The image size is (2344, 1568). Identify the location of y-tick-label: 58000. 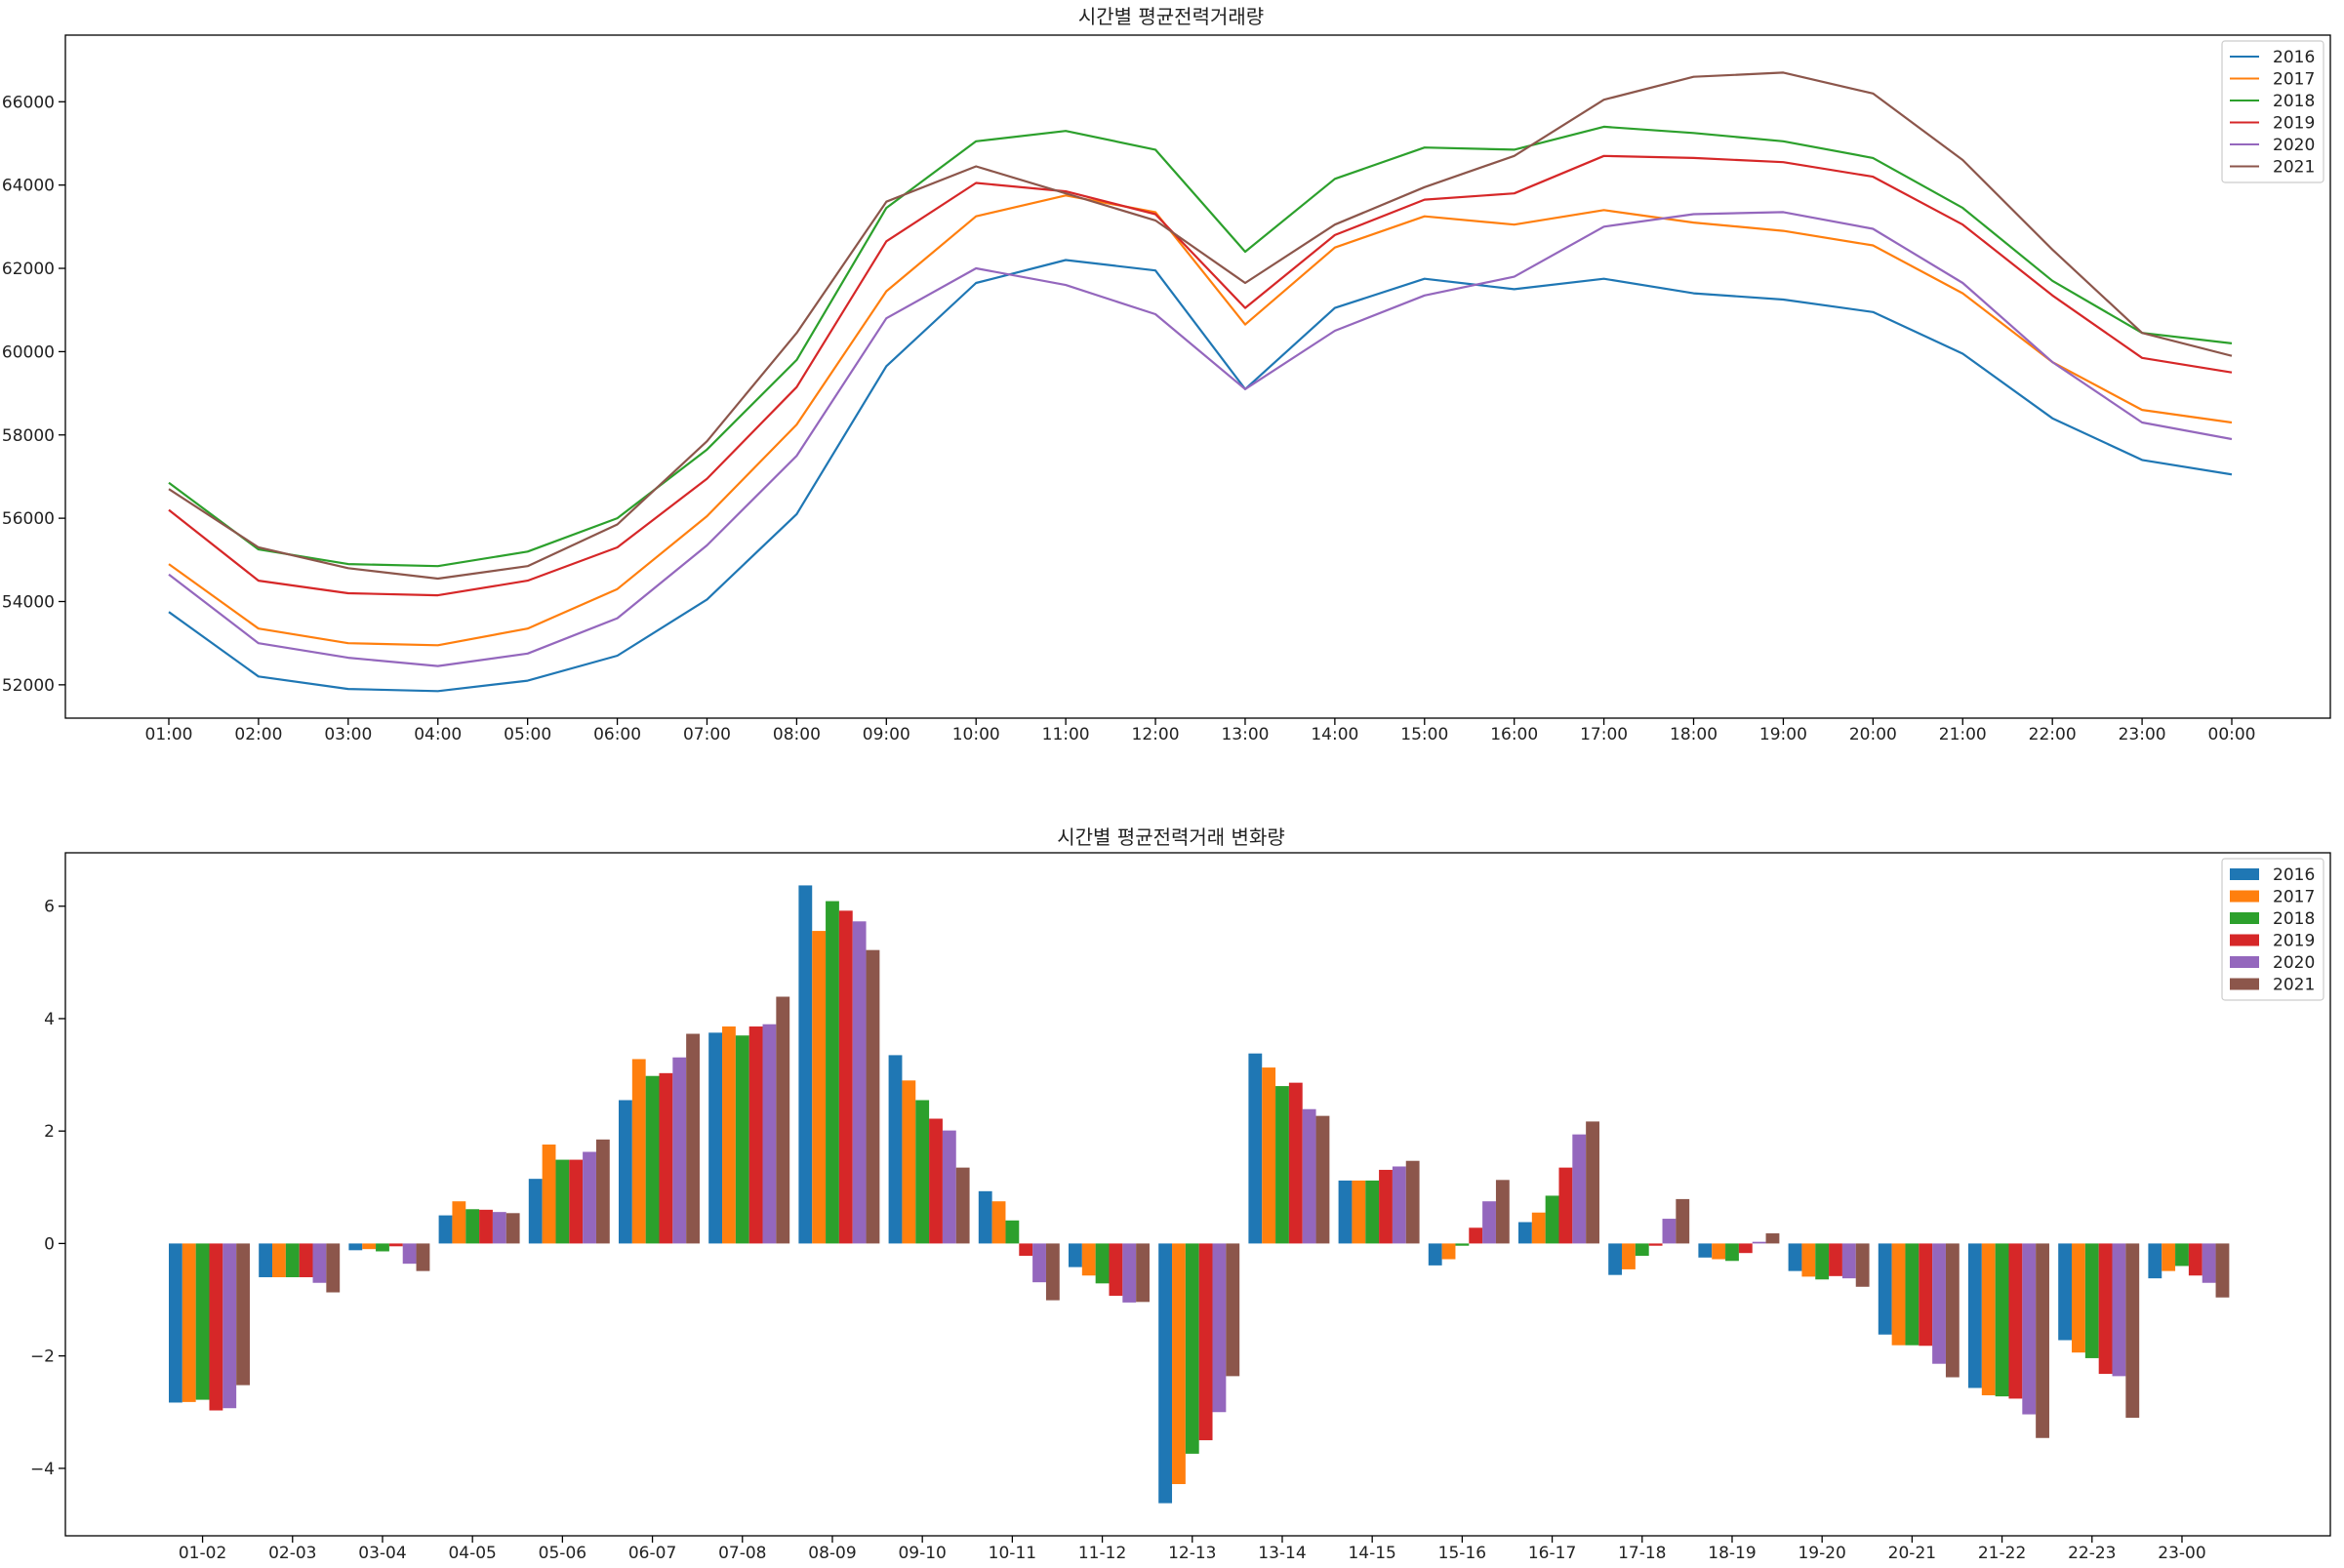
(28, 436).